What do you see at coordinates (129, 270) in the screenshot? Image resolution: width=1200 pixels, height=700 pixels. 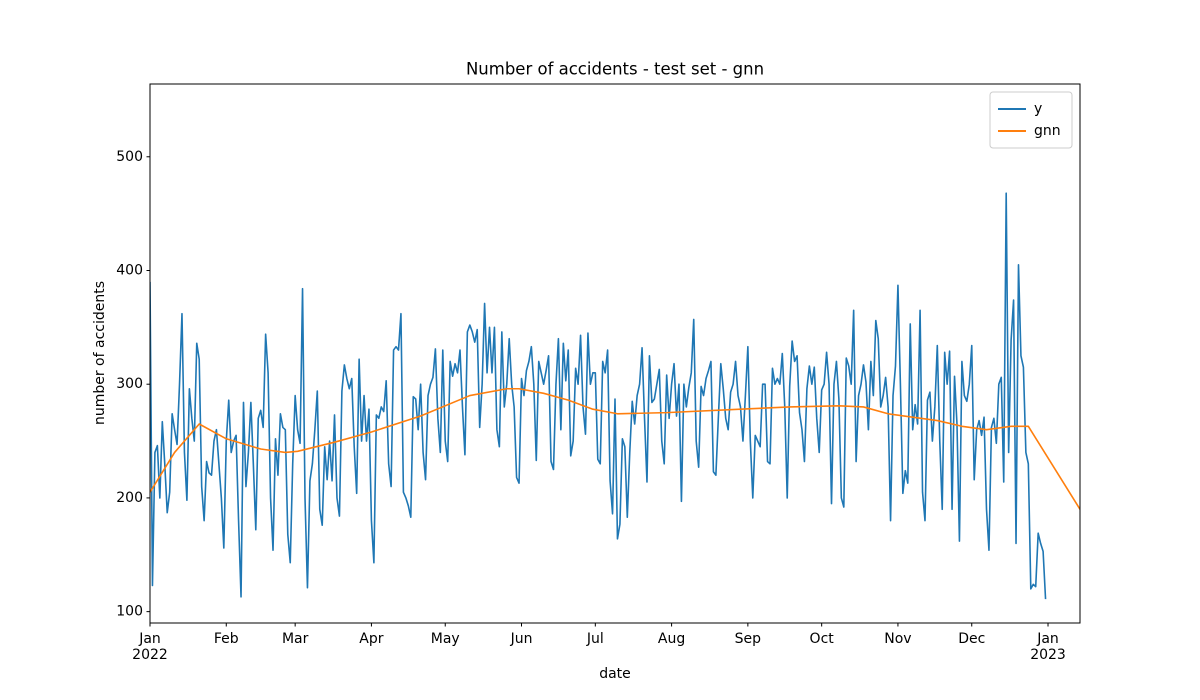 I see `y-tick-label: 400` at bounding box center [129, 270].